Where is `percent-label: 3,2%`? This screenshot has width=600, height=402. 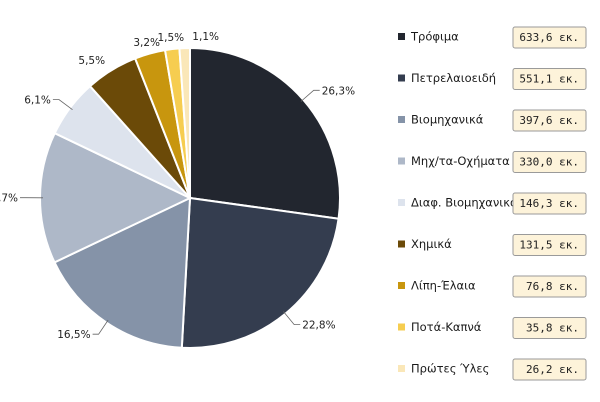
percent-label: 3,2% is located at coordinates (146, 43).